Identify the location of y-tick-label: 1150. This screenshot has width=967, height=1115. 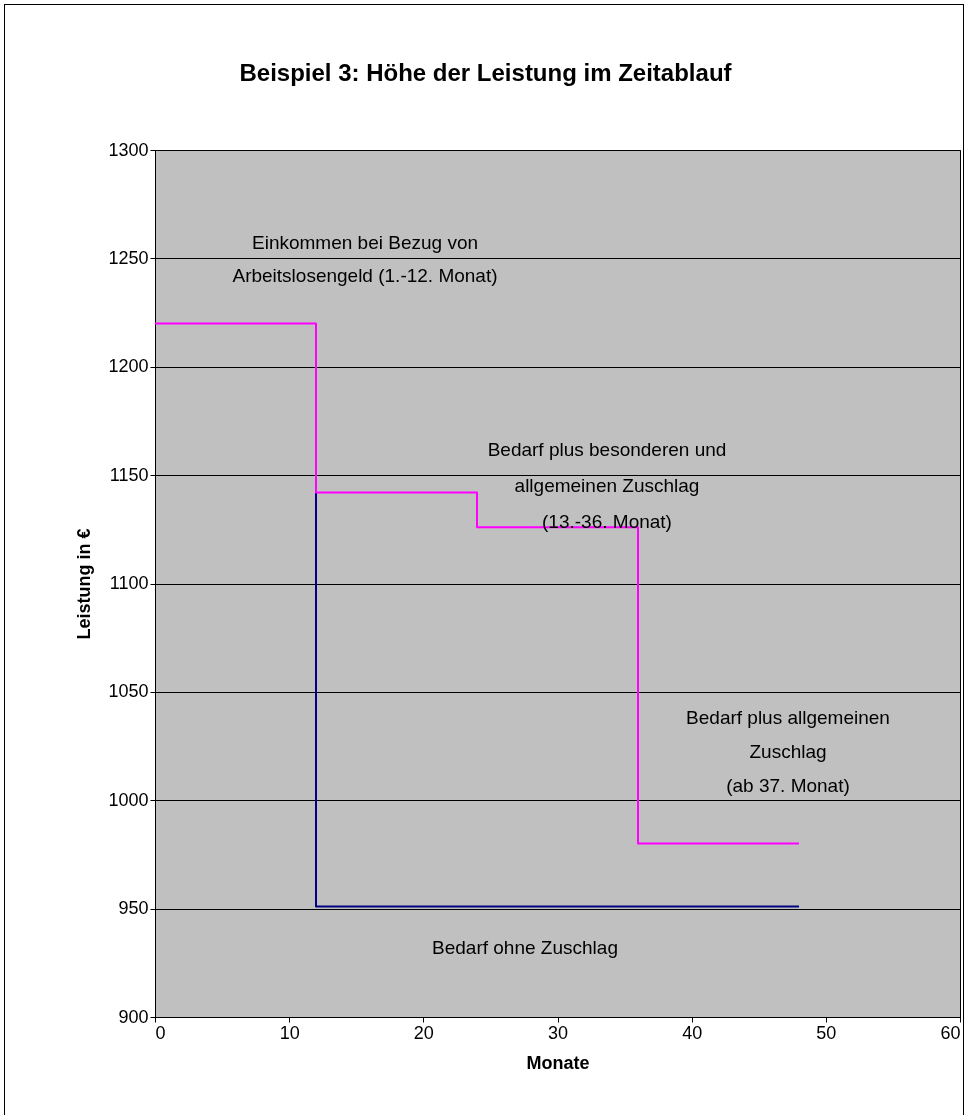
(129, 474).